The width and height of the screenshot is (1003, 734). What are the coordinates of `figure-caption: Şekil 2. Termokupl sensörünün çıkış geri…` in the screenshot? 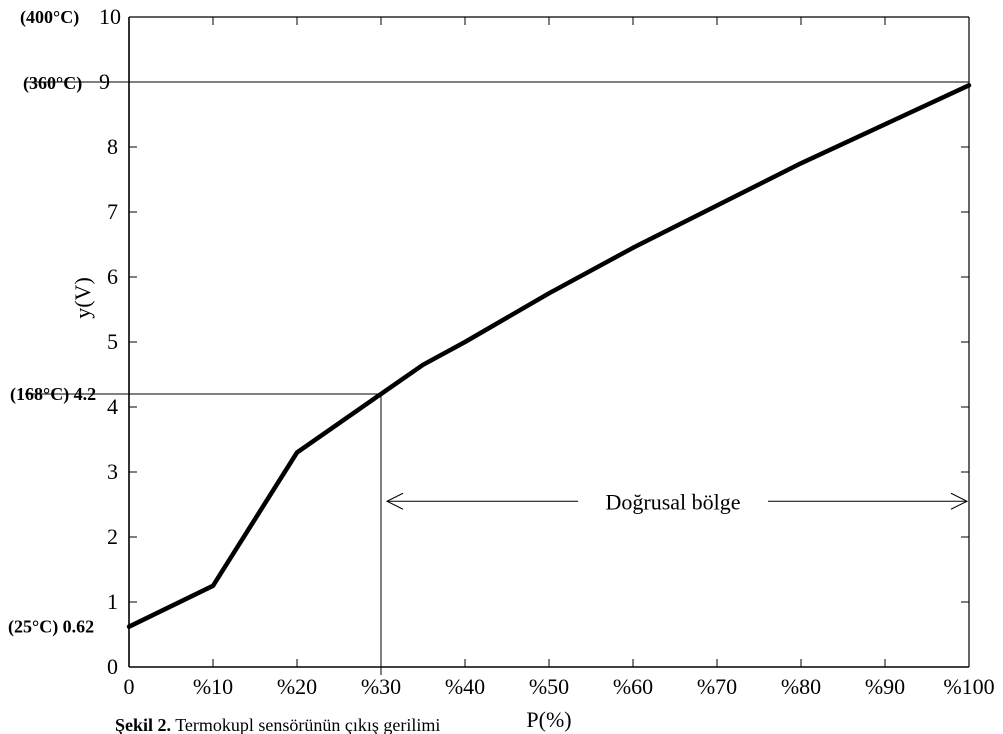 It's located at (277, 724).